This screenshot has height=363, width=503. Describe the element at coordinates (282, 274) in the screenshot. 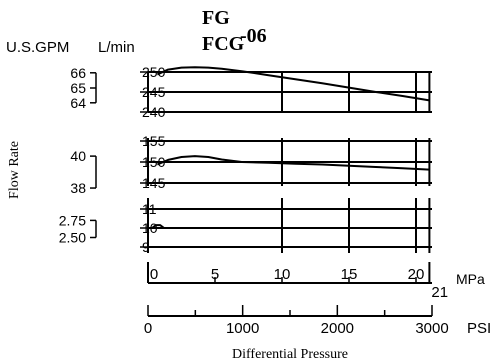

I see `mpa-tick-label: 10` at that location.